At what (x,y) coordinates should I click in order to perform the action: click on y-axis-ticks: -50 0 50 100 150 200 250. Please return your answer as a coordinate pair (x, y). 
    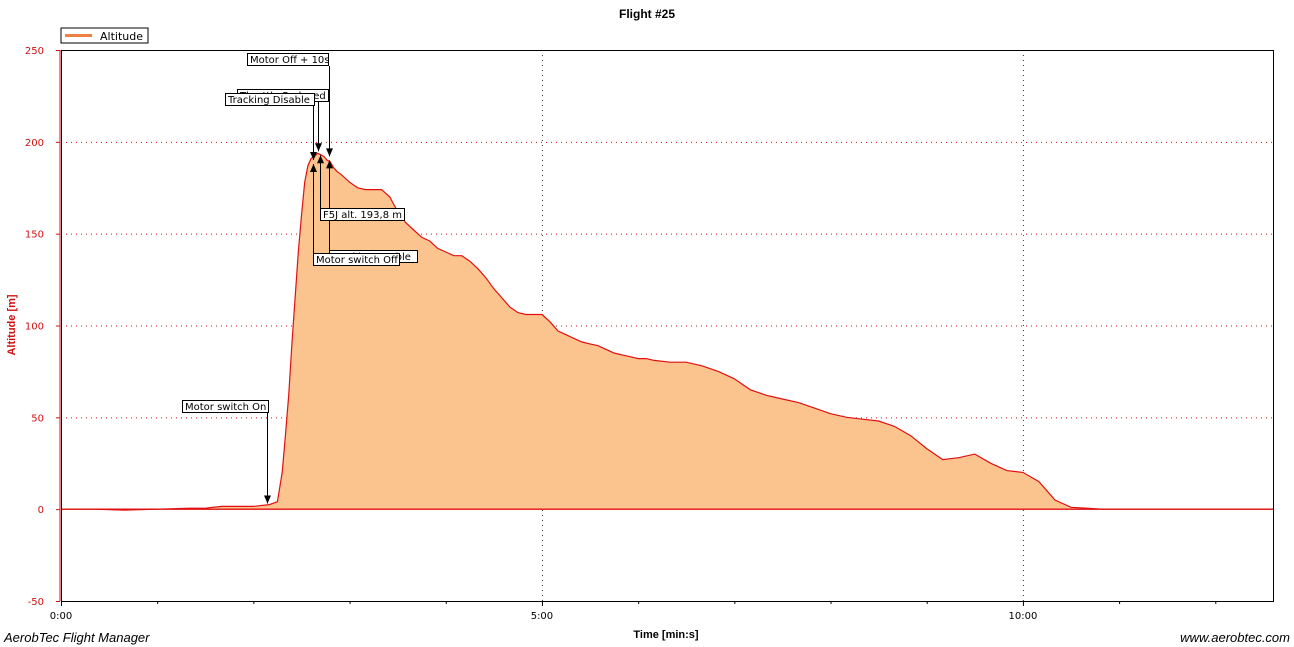
    Looking at the image, I should click on (42, 327).